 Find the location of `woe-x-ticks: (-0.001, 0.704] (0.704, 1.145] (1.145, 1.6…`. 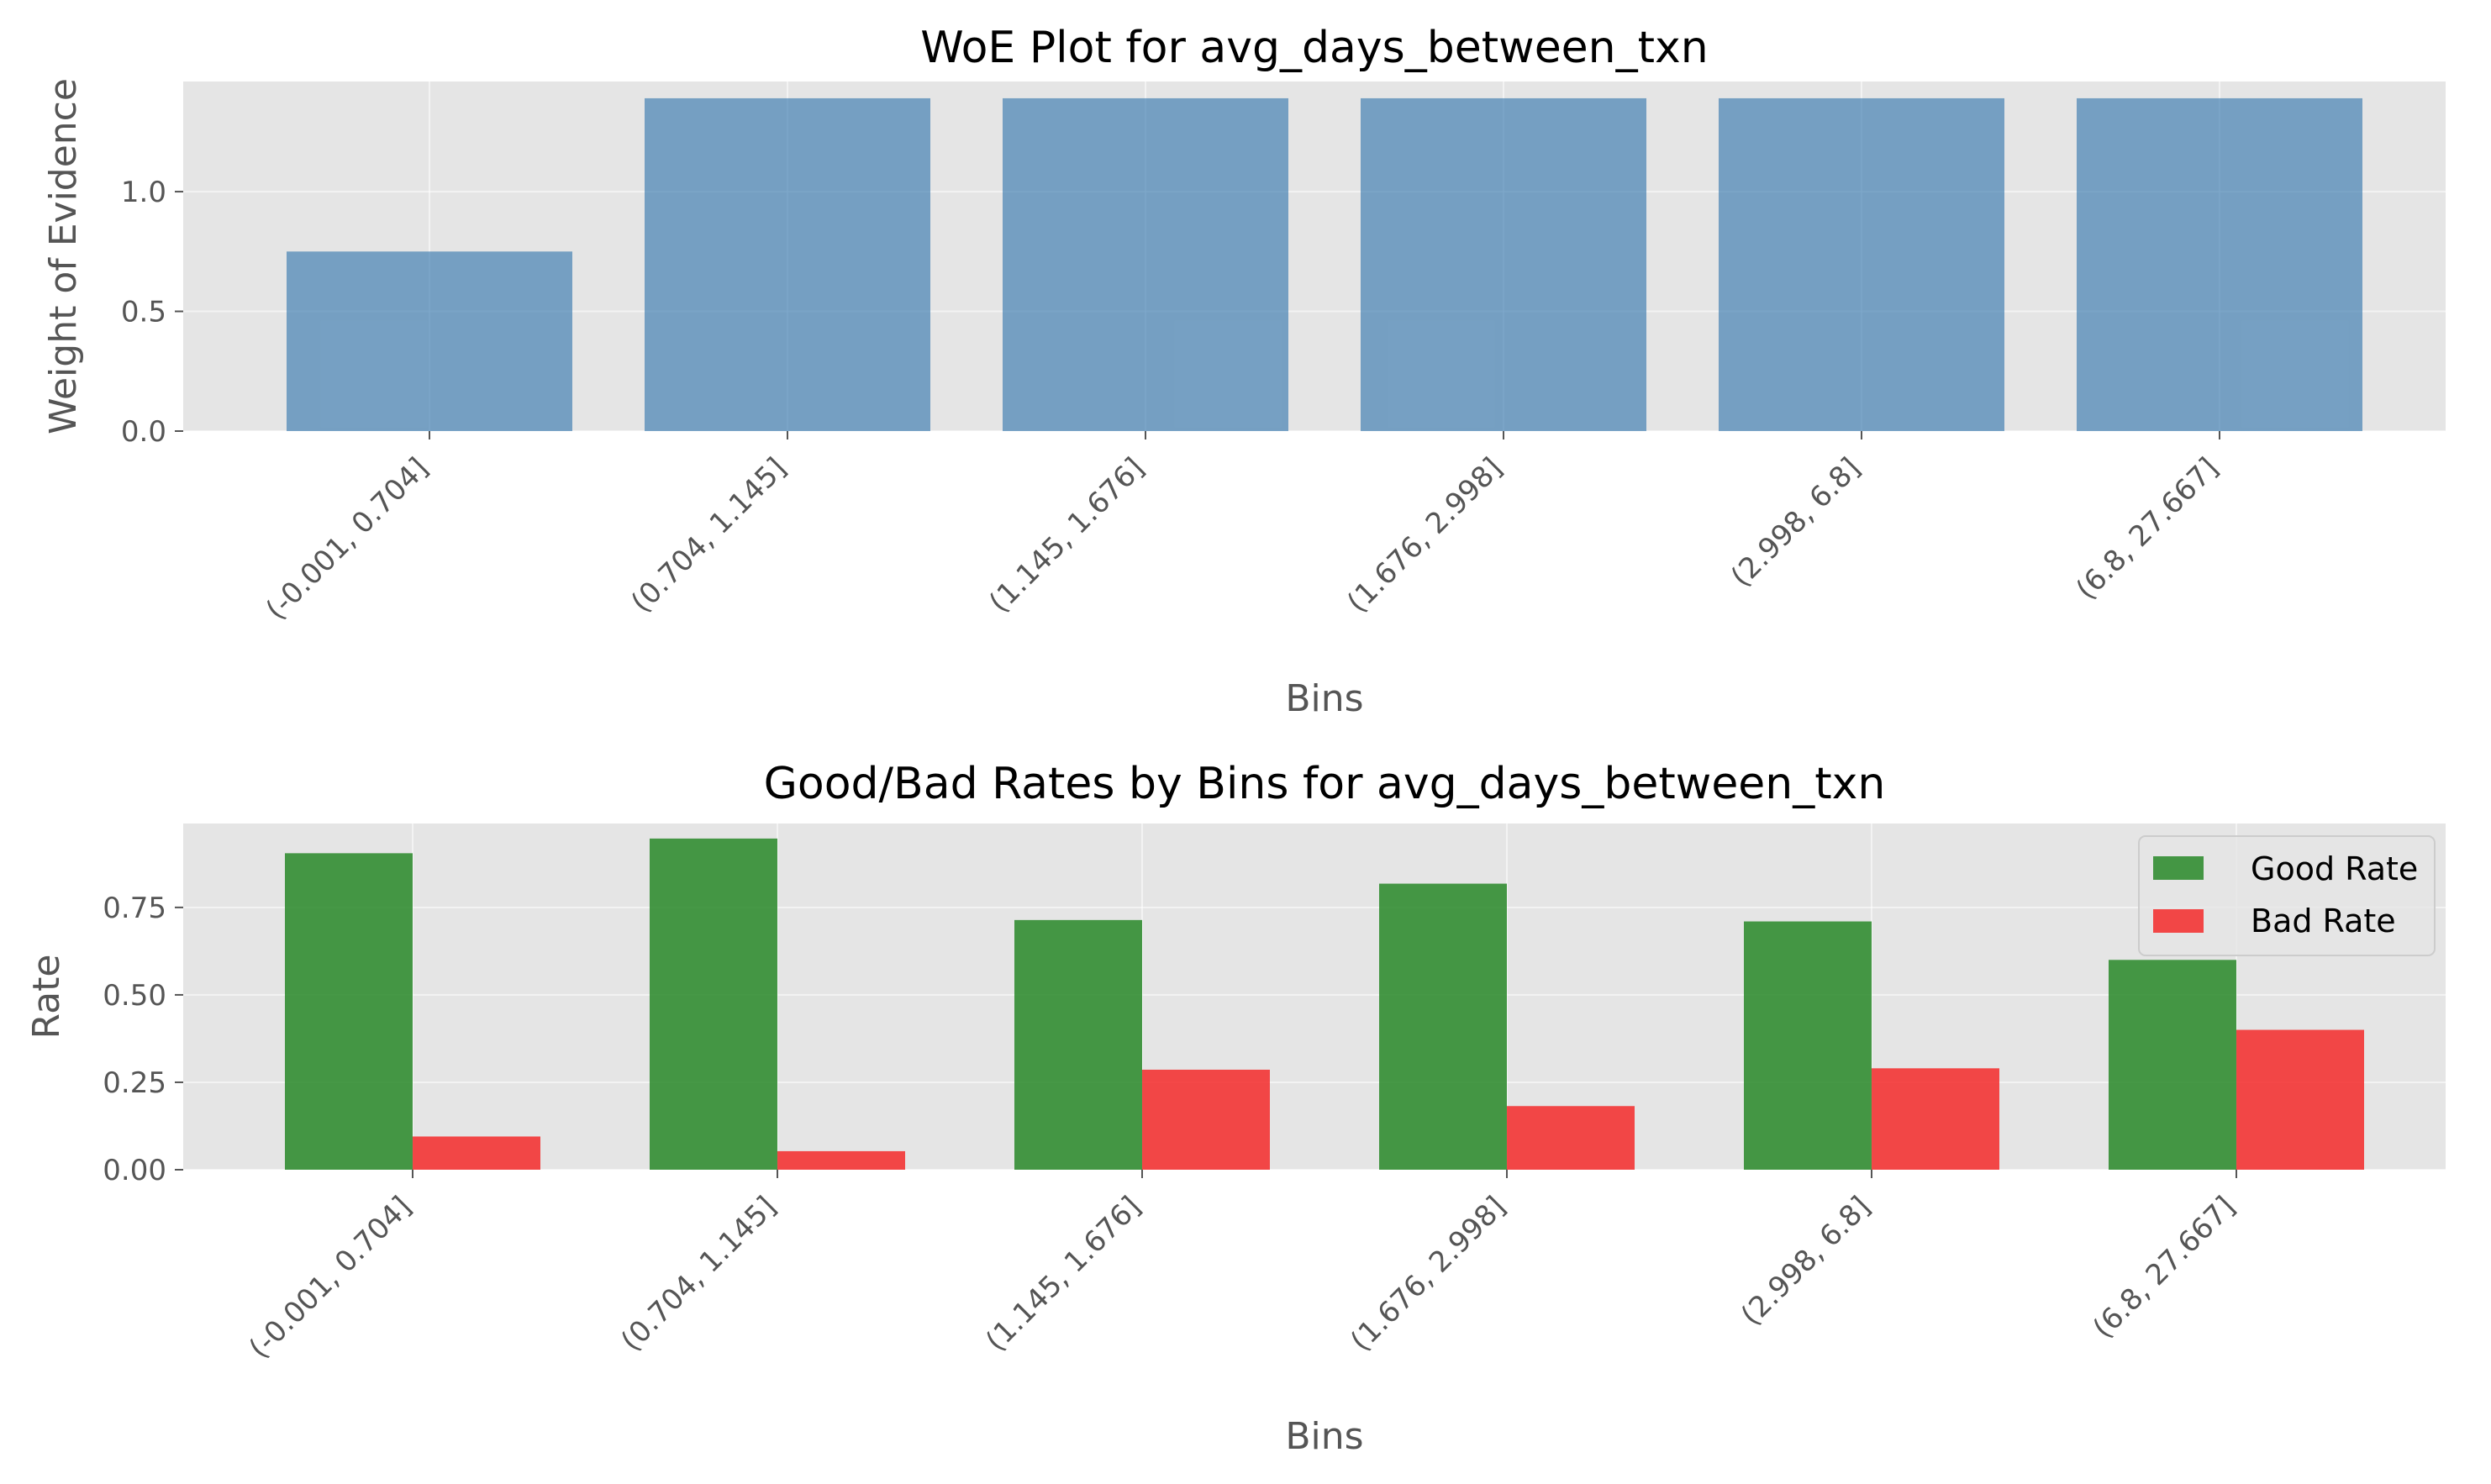

woe-x-ticks: (-0.001, 0.704] (0.704, 1.145] (1.145, 1.6… is located at coordinates (1242, 529).